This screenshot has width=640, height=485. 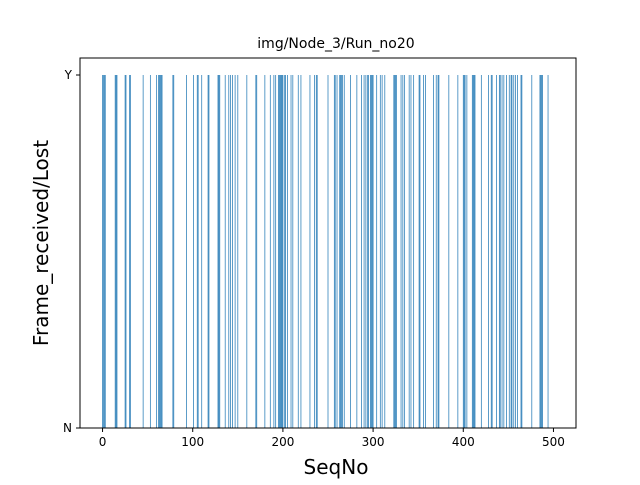 What do you see at coordinates (553, 442) in the screenshot?
I see `x-tick-label: 500` at bounding box center [553, 442].